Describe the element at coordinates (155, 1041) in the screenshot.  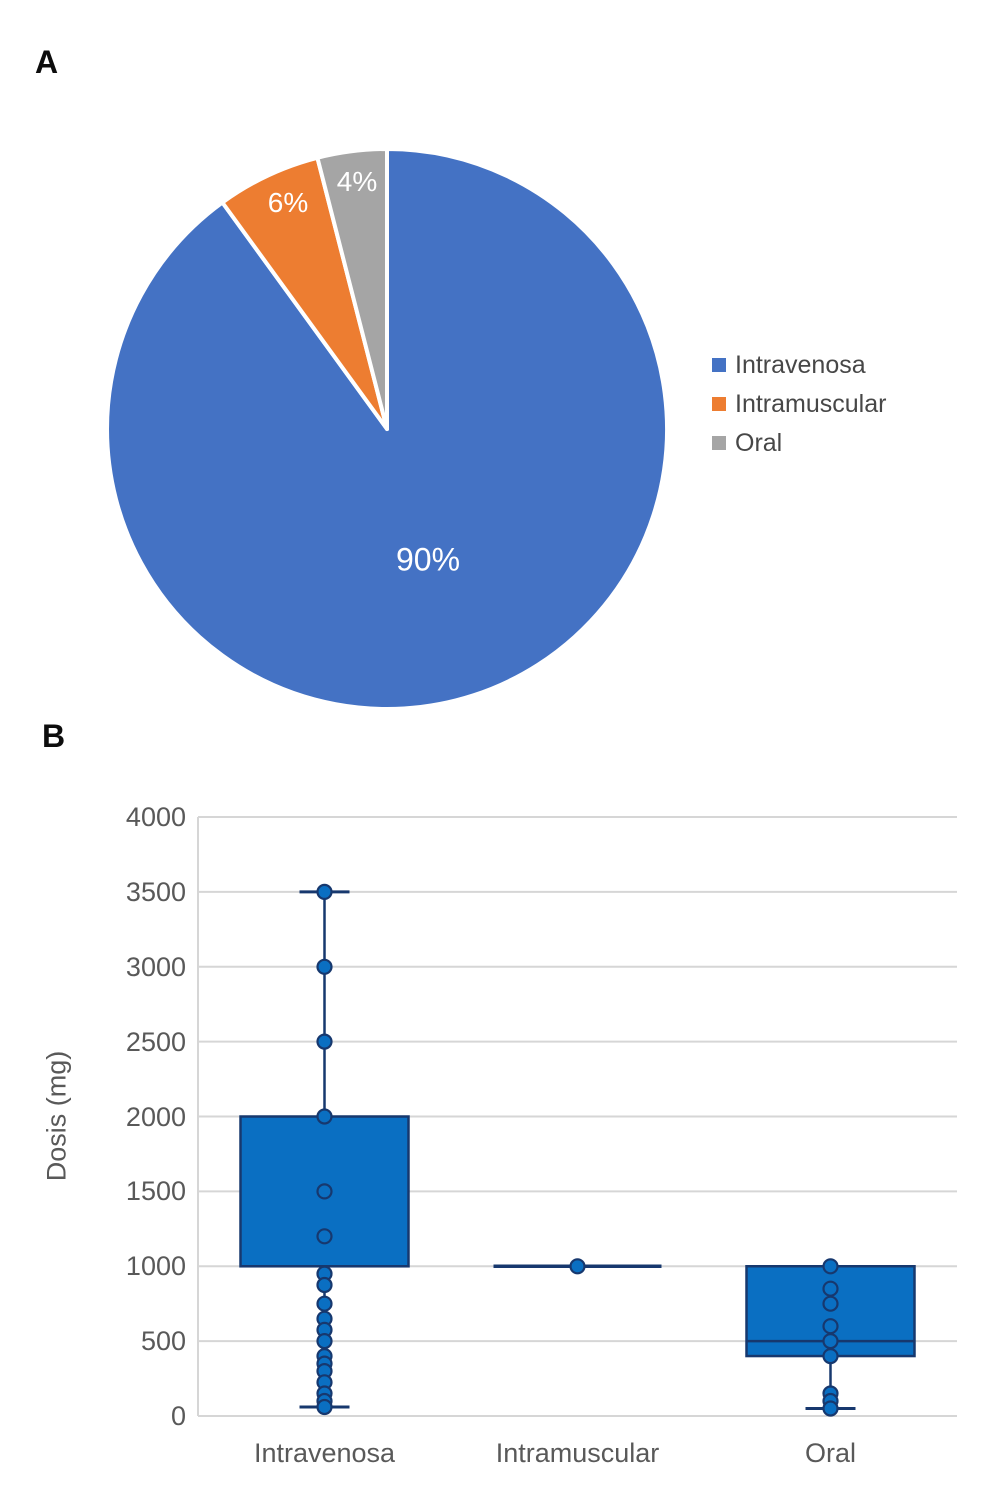
I see `y-tick-label: 2500` at that location.